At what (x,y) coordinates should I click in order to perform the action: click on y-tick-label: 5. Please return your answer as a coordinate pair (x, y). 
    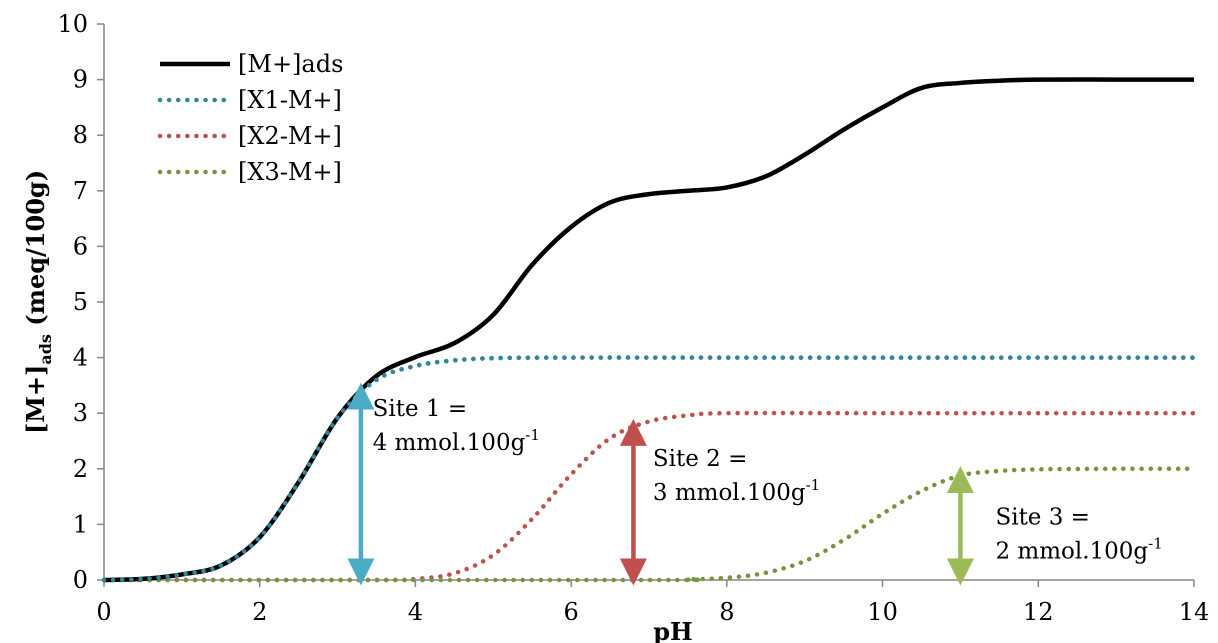
    Looking at the image, I should click on (80, 302).